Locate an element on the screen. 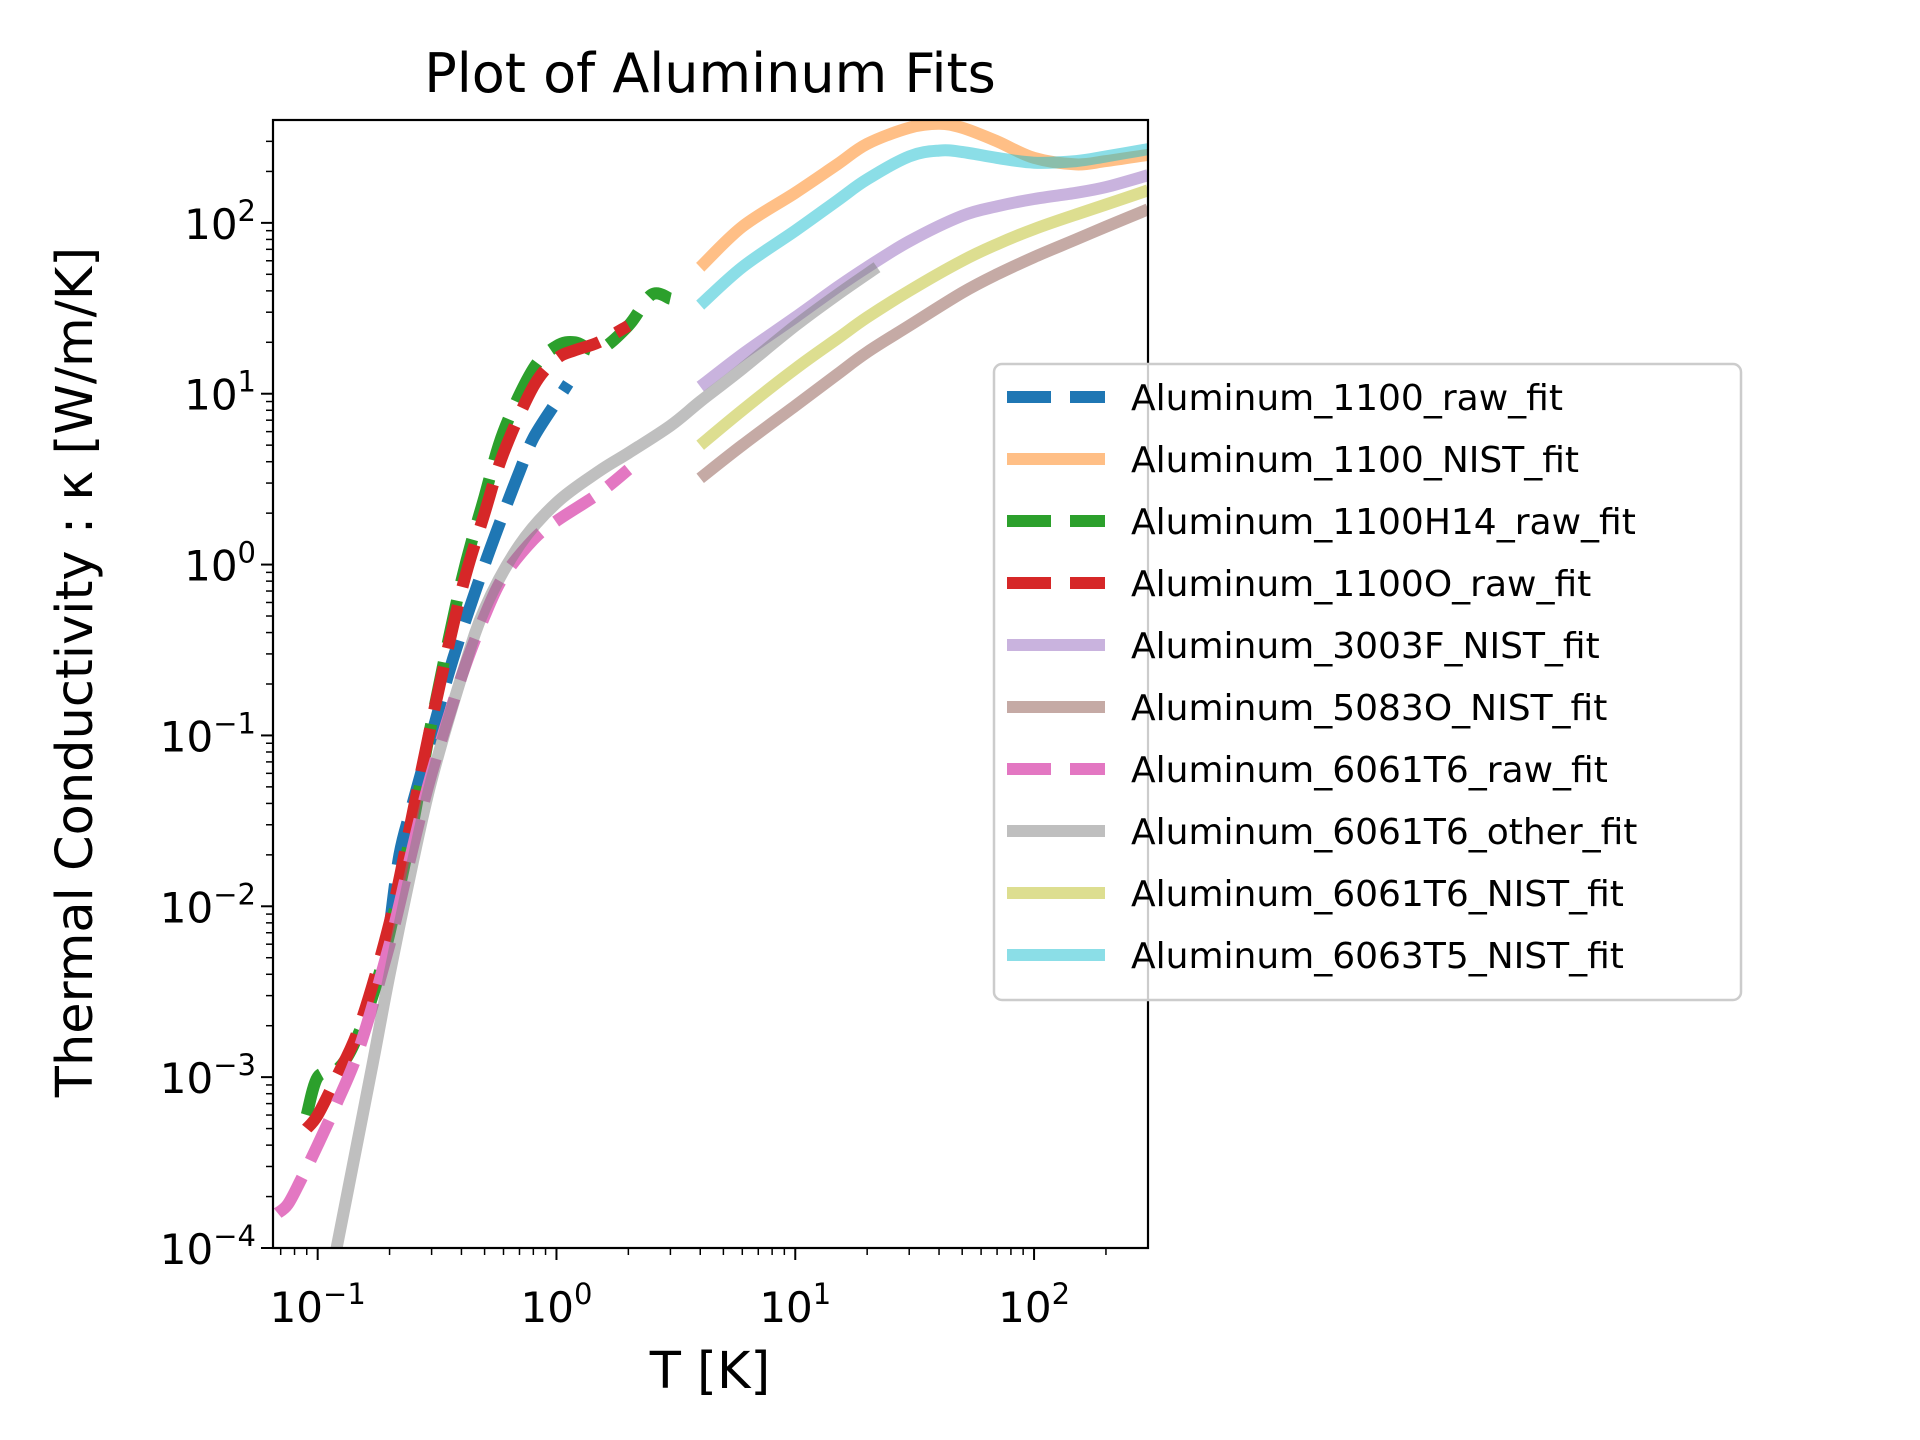 The width and height of the screenshot is (1920, 1440). legend-item: Aluminum_1100_NIST_fit is located at coordinates (1293, 460).